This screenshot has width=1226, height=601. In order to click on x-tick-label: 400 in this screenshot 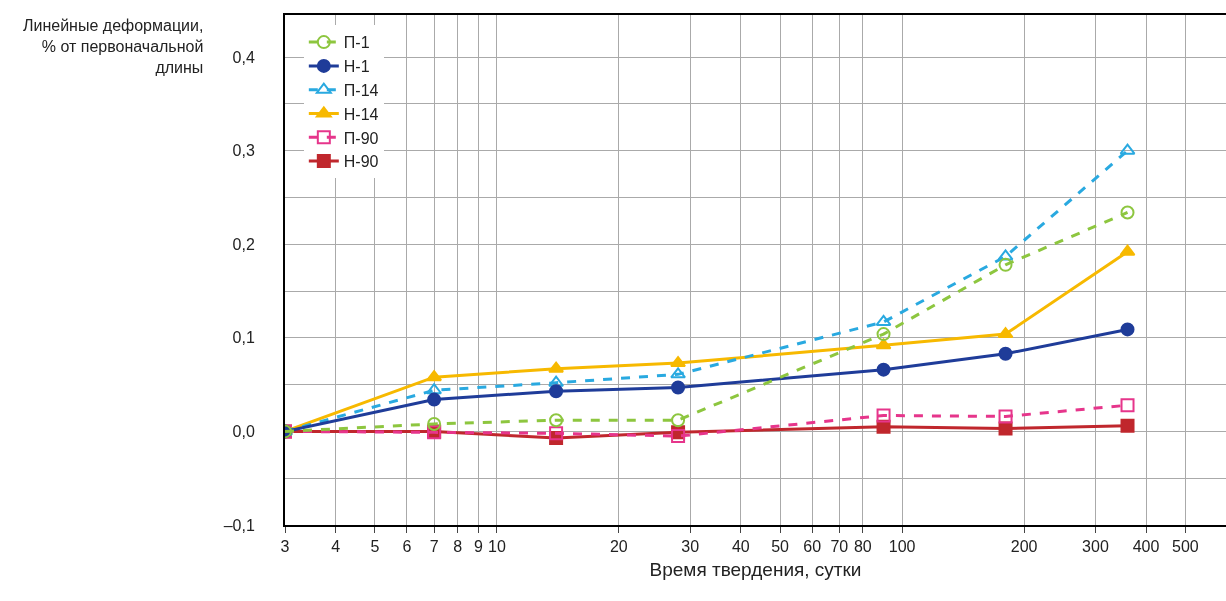, I will do `click(1146, 547)`.